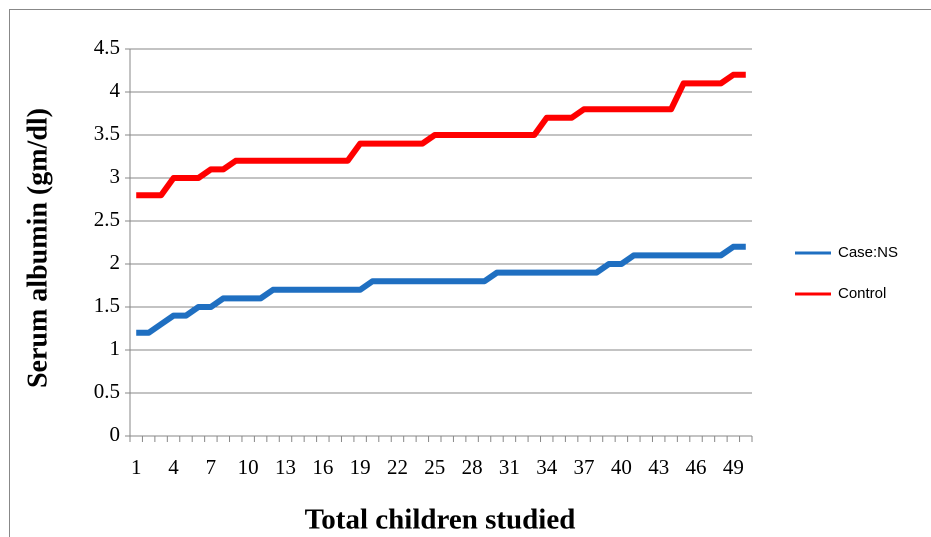  Describe the element at coordinates (107, 219) in the screenshot. I see `y-tick-label: 2.5` at that location.